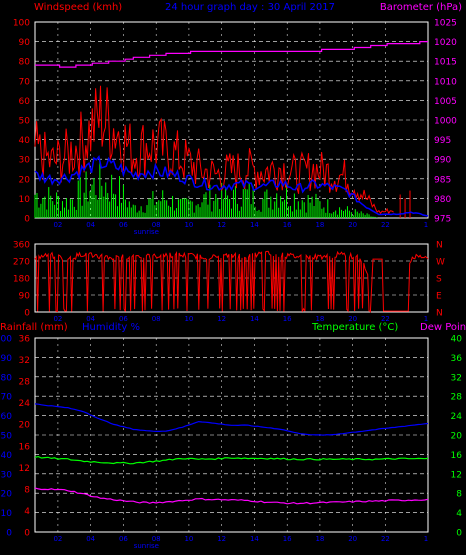 The image size is (466, 555). I want to click on rain-axis-tick: 24, so click(25, 404).